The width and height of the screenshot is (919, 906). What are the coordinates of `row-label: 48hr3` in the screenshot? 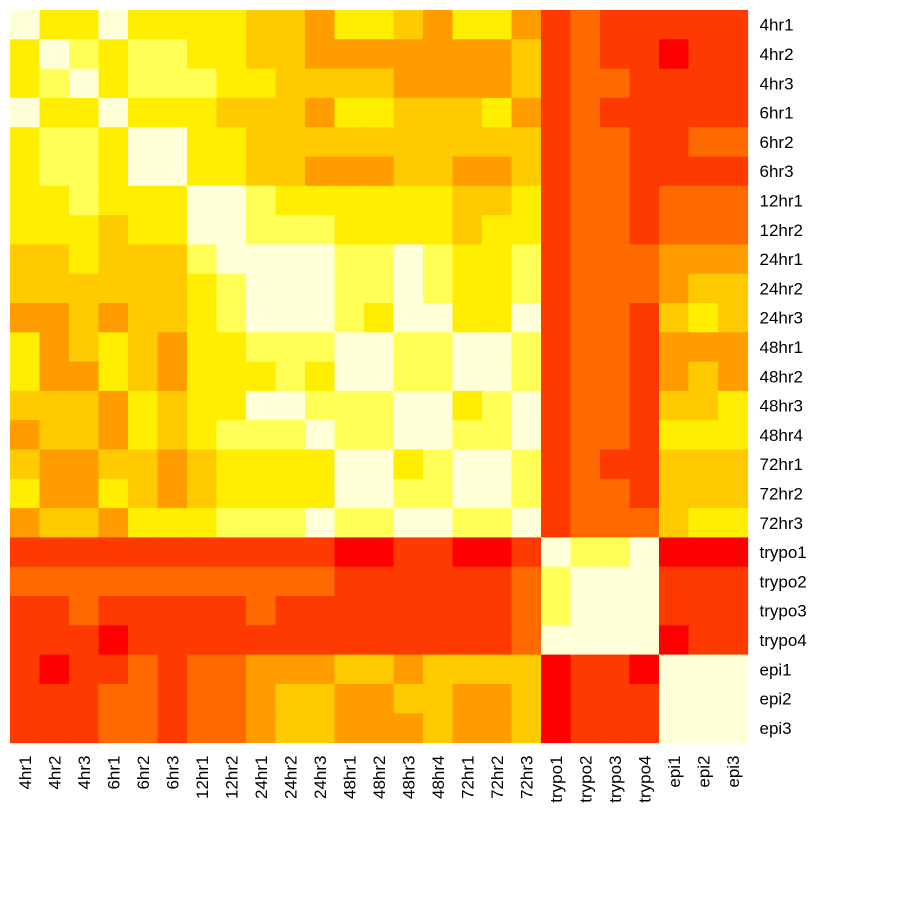 It's located at (781, 406).